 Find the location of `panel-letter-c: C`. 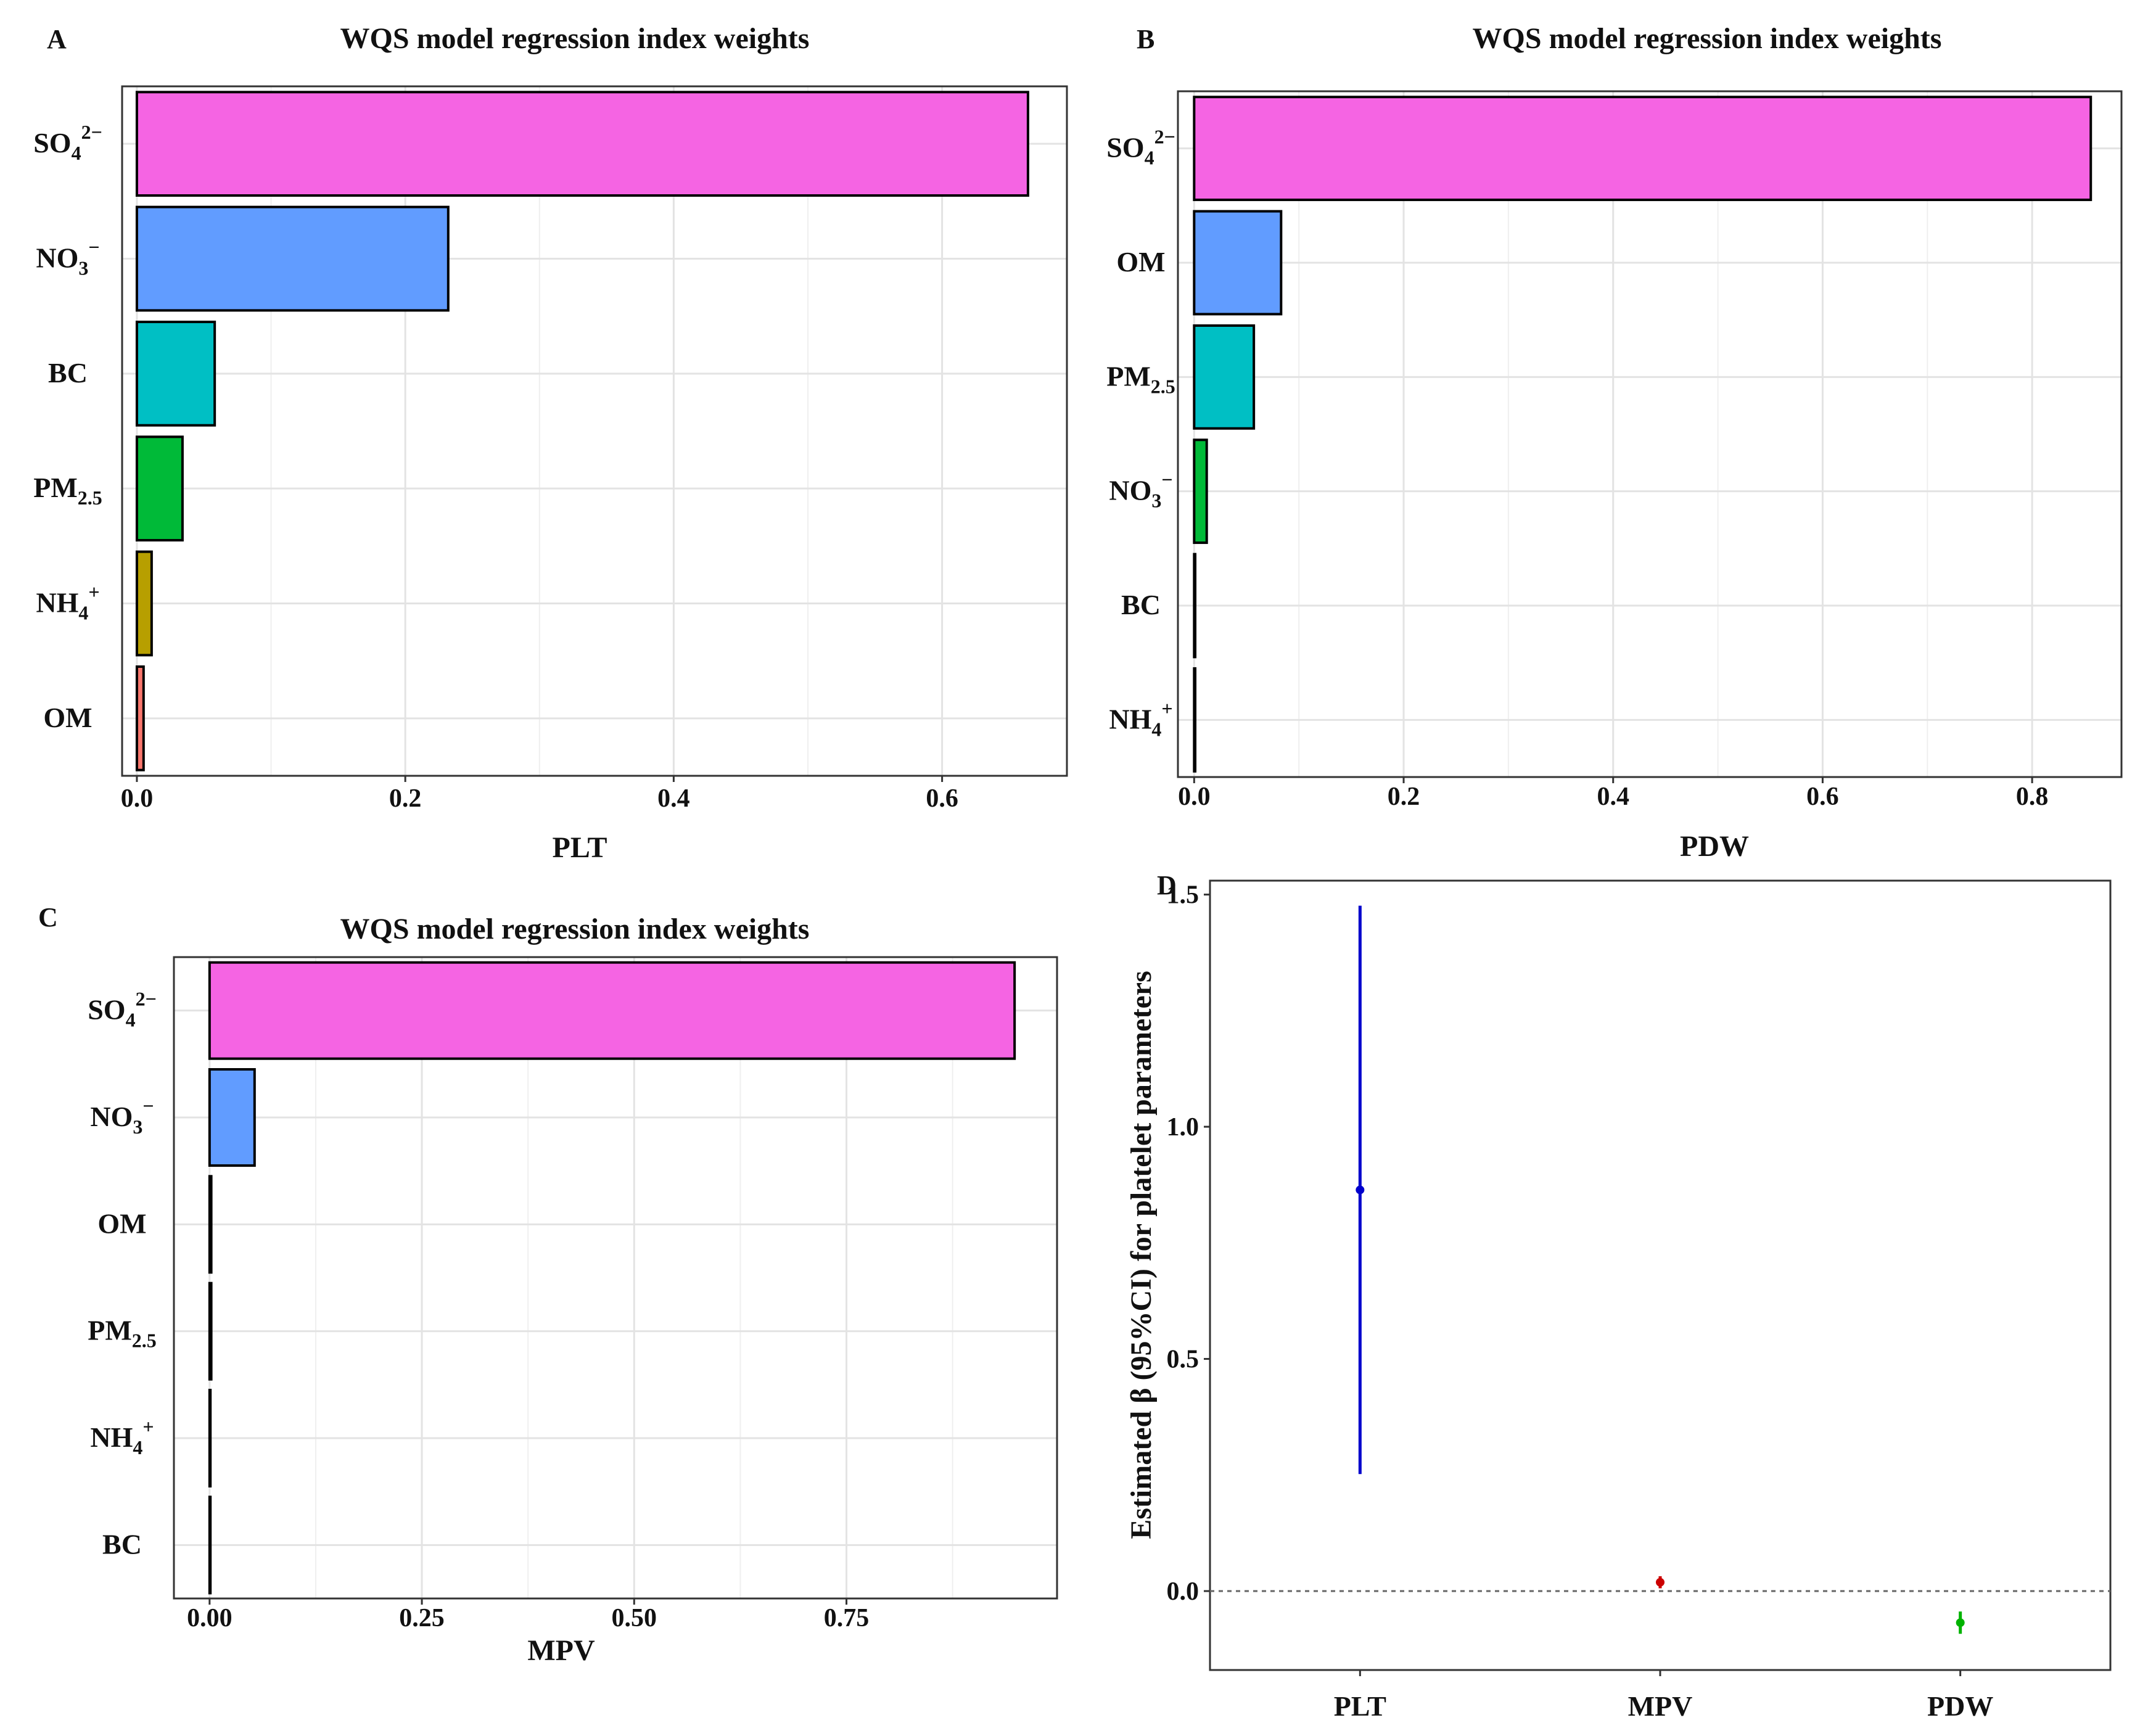

panel-letter-c: C is located at coordinates (48, 917).